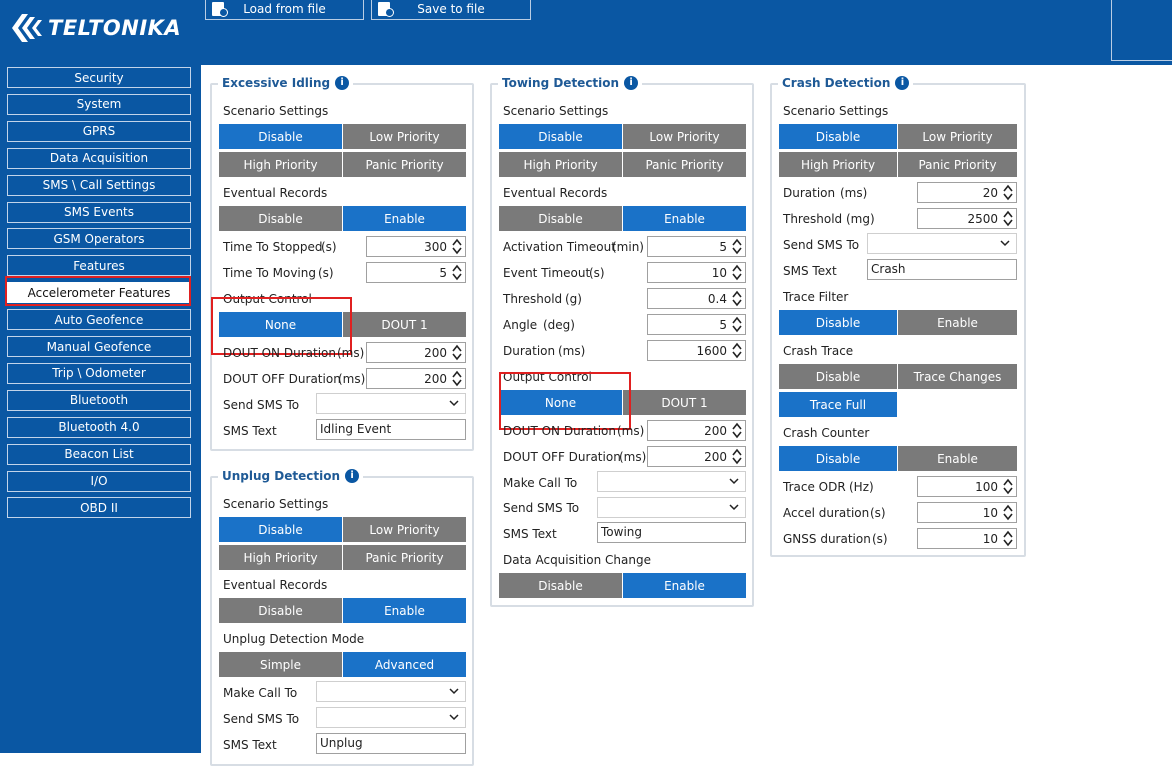  Describe the element at coordinates (404, 664) in the screenshot. I see `unplug-mode-advanced: Advanced` at that location.